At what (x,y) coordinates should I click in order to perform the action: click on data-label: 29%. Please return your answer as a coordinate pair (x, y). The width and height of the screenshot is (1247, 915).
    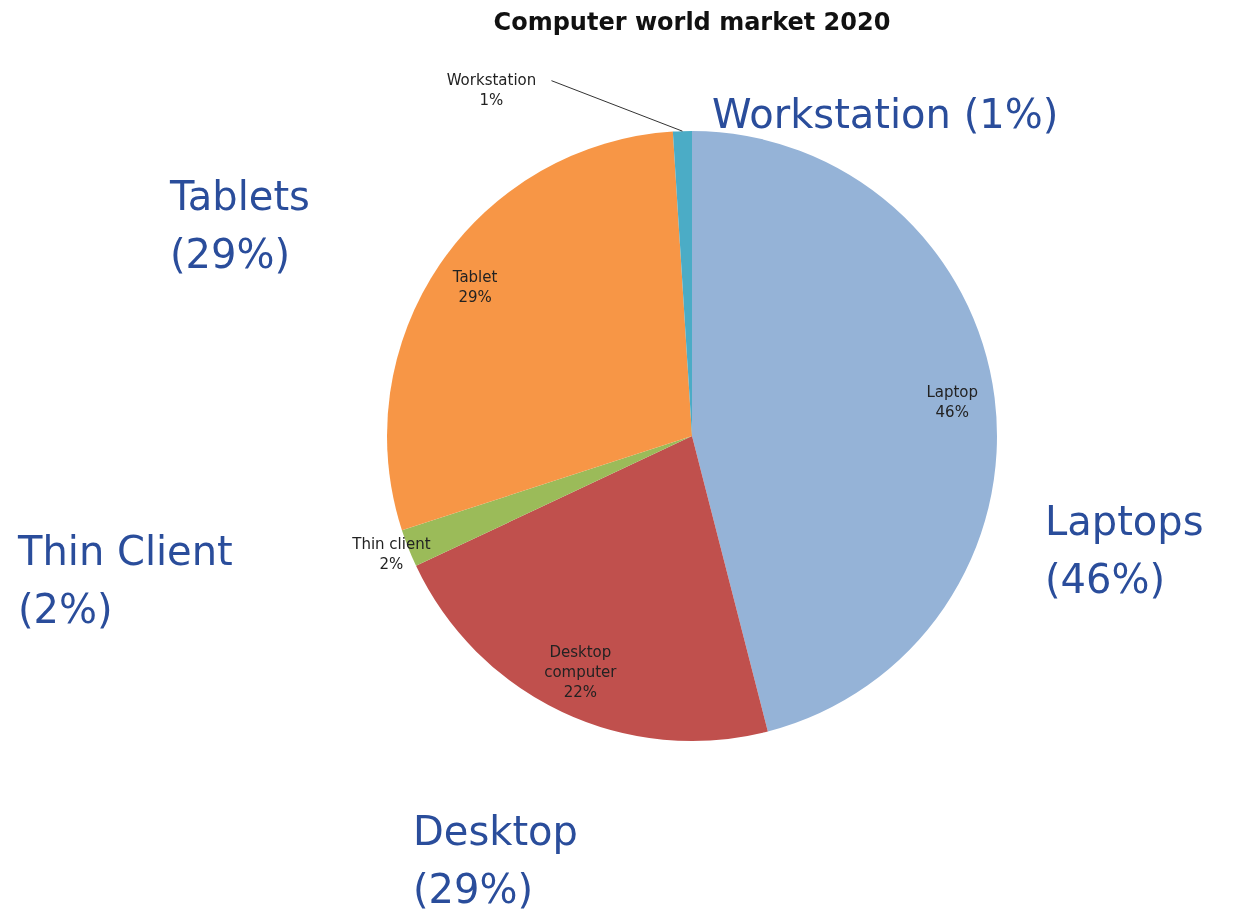
    Looking at the image, I should click on (475, 297).